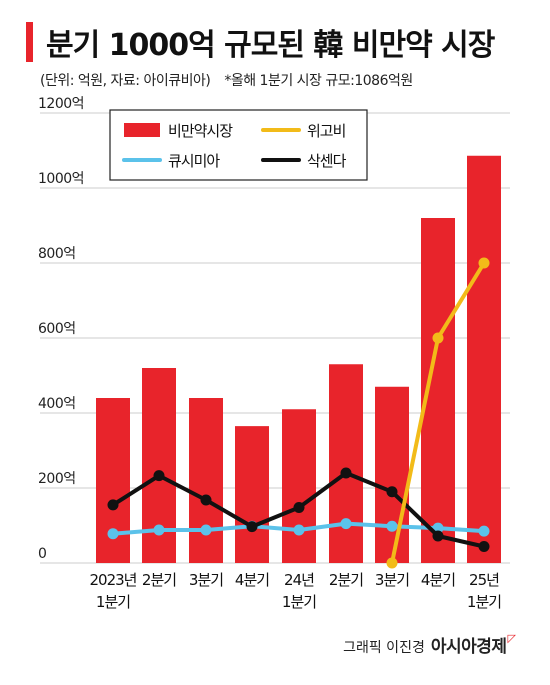 Image resolution: width=550 pixels, height=685 pixels. I want to click on x-tick-label: 25년, so click(484, 580).